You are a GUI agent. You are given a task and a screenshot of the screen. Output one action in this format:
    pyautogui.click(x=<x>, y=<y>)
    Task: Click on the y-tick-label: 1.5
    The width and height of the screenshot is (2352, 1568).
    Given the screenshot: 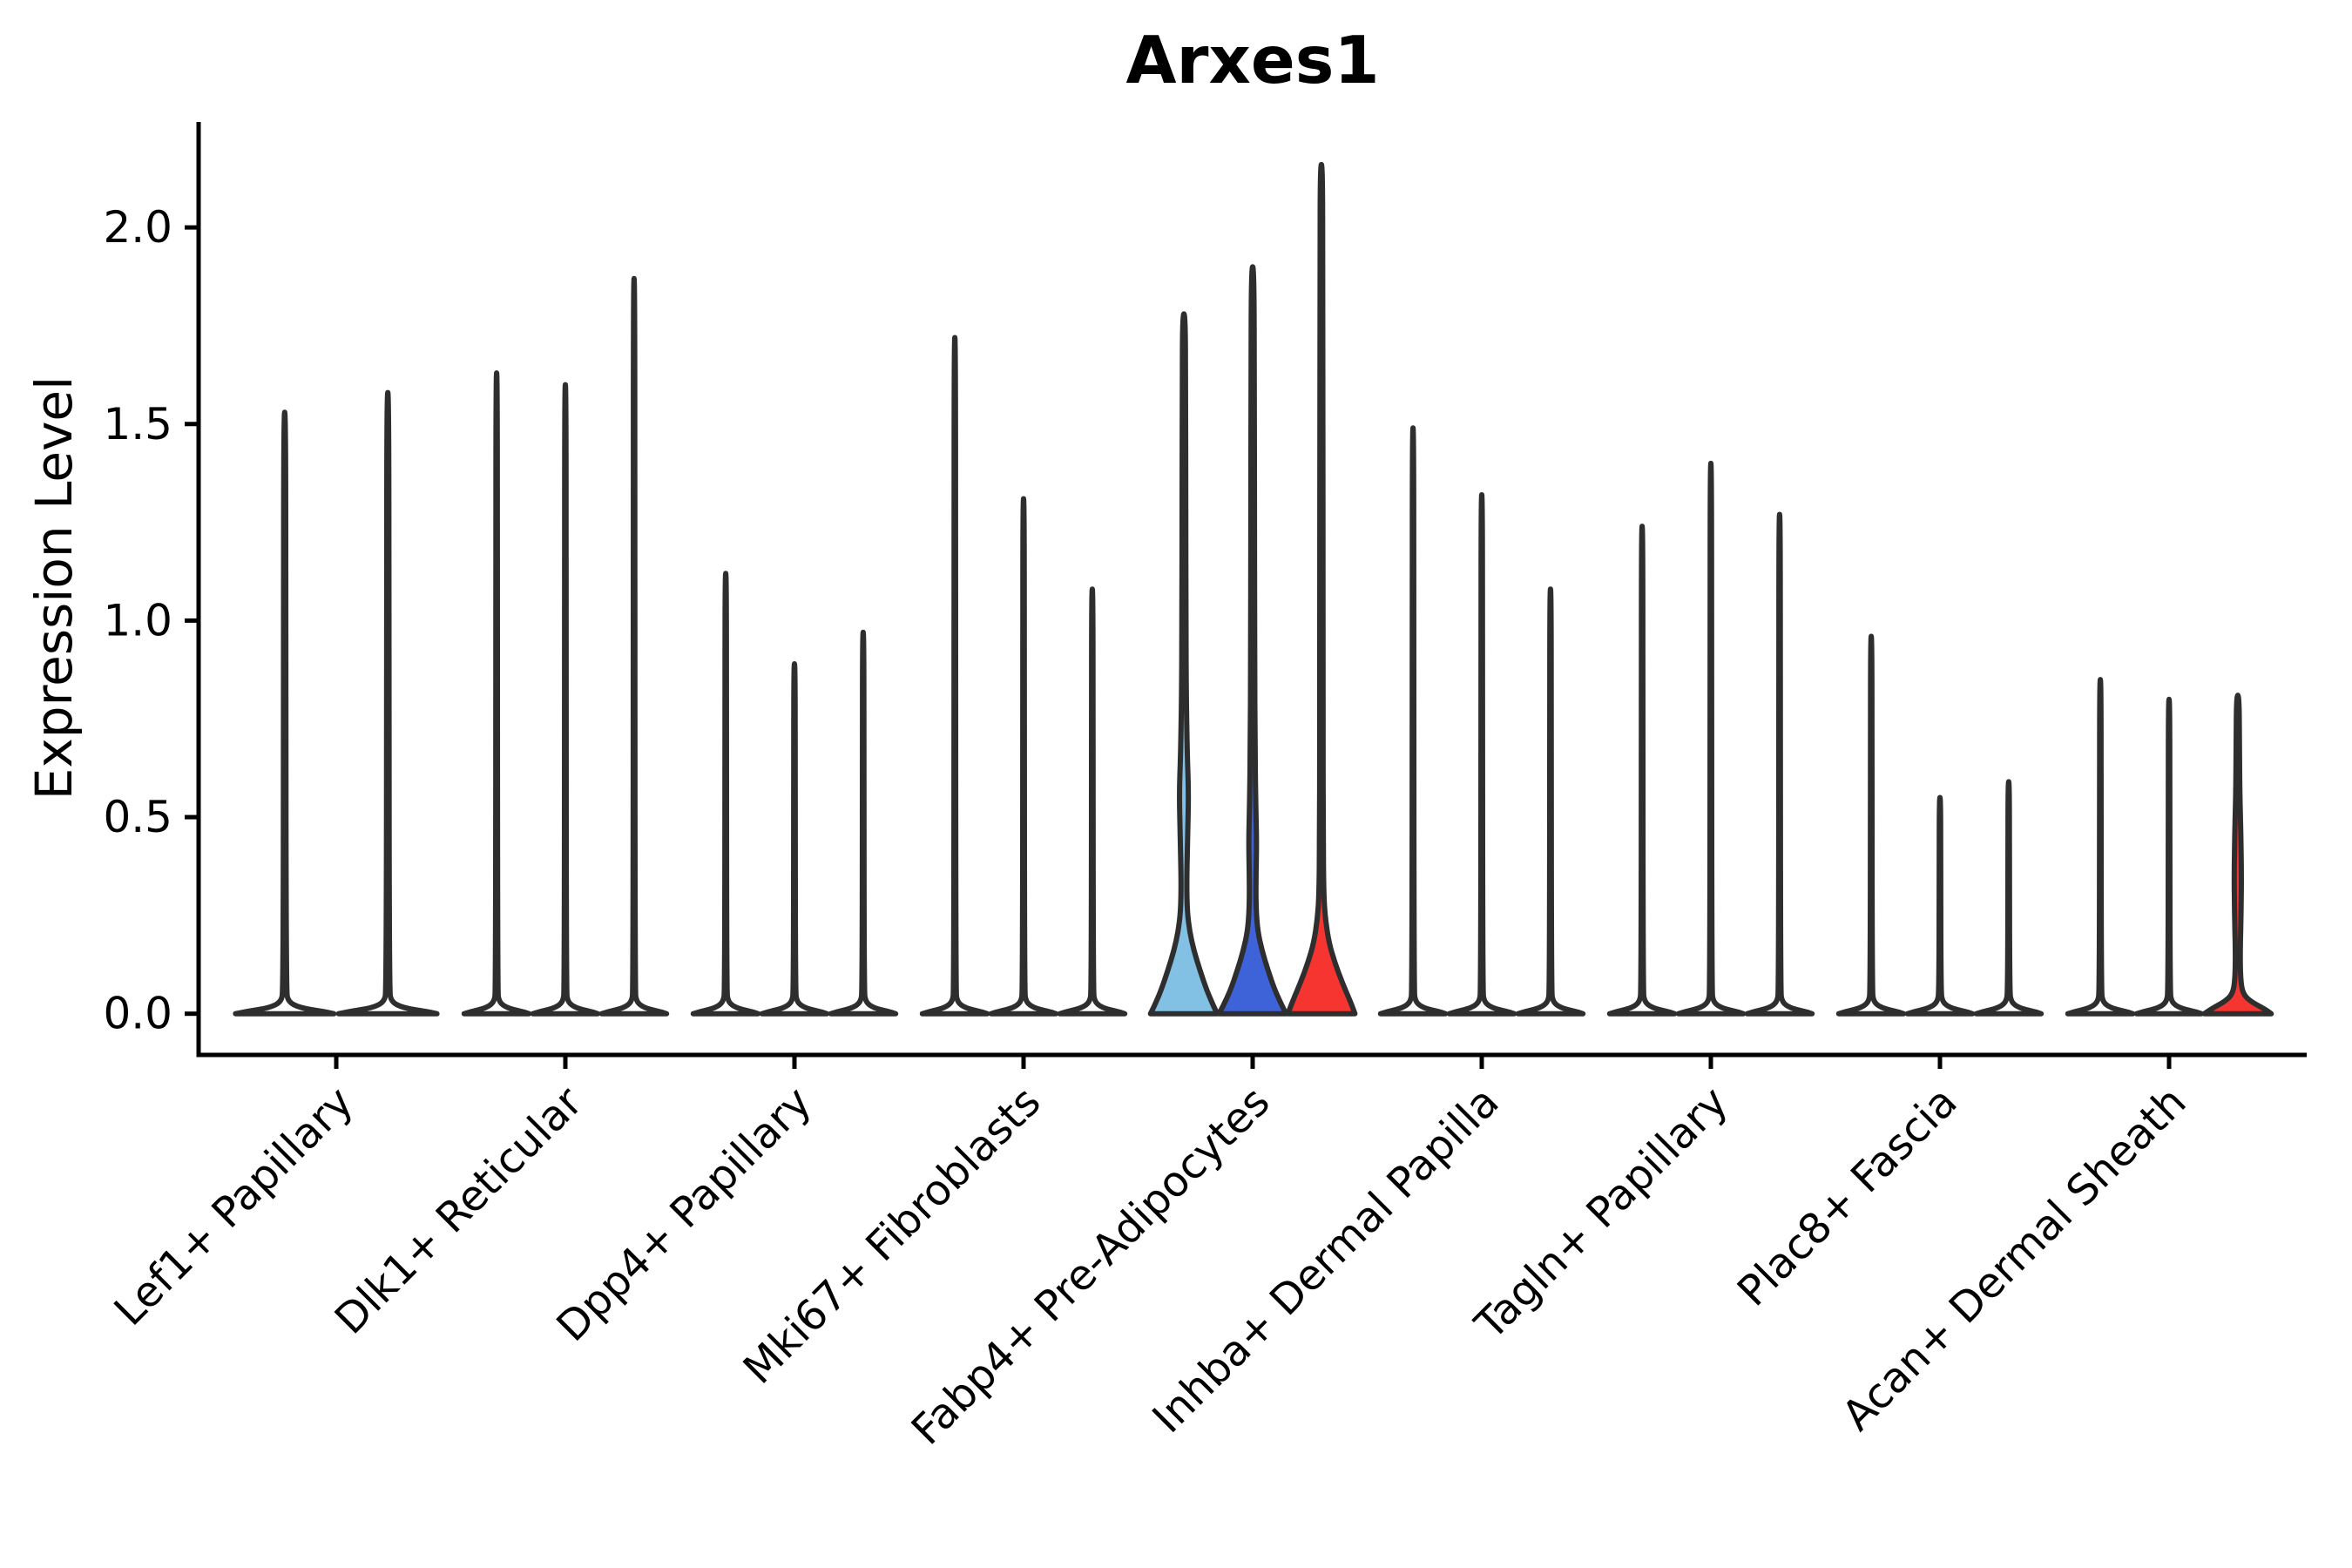 What is the action you would take?
    pyautogui.click(x=137, y=424)
    